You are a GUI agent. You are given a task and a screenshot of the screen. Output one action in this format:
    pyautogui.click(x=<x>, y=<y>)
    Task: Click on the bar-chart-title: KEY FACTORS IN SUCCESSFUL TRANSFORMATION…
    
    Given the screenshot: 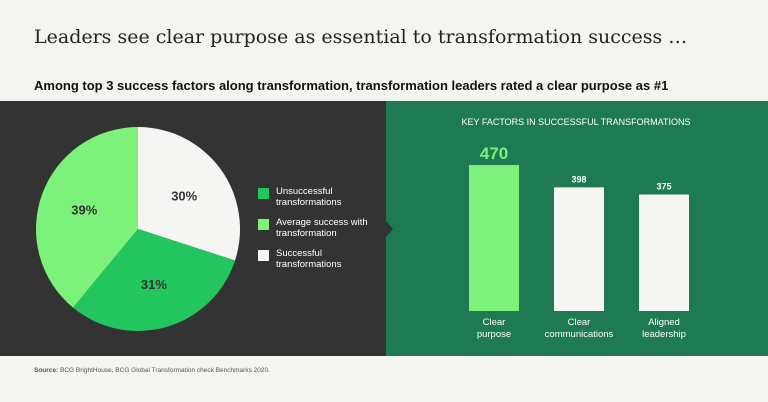 What is the action you would take?
    pyautogui.click(x=575, y=122)
    